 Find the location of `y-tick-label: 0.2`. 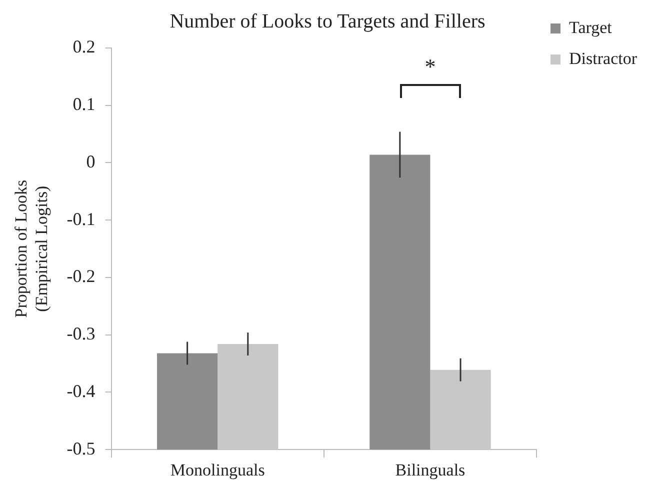

y-tick-label: 0.2 is located at coordinates (84, 46).